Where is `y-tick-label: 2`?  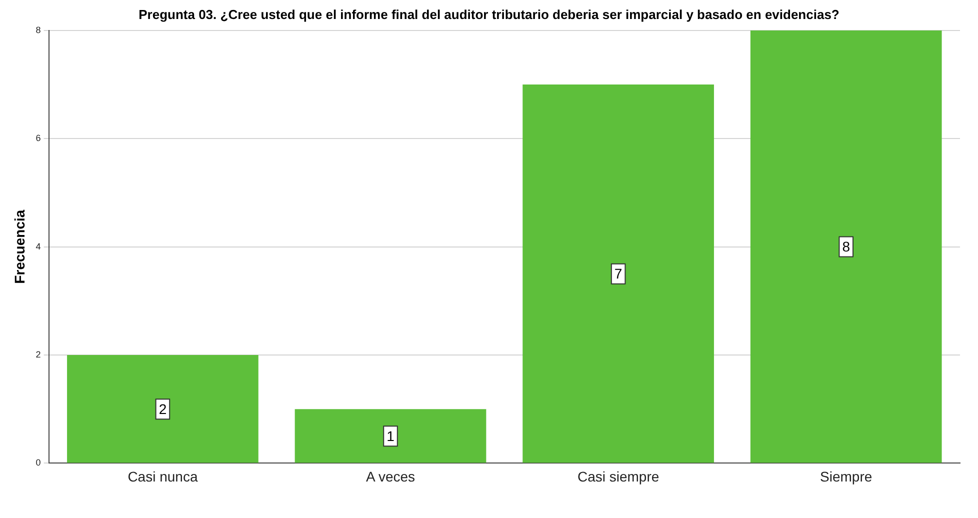 y-tick-label: 2 is located at coordinates (38, 354).